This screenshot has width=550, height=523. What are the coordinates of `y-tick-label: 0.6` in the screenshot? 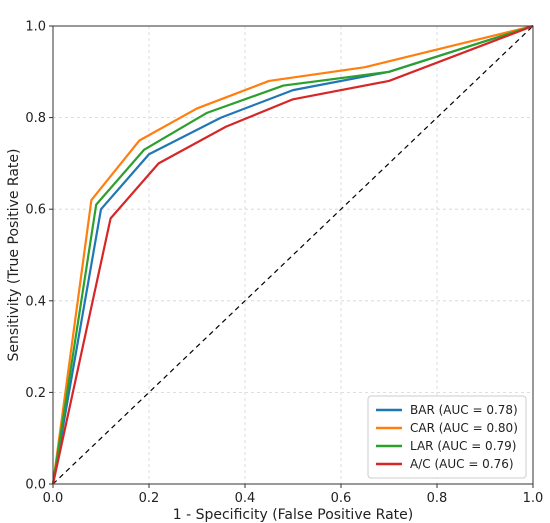 It's located at (35, 210).